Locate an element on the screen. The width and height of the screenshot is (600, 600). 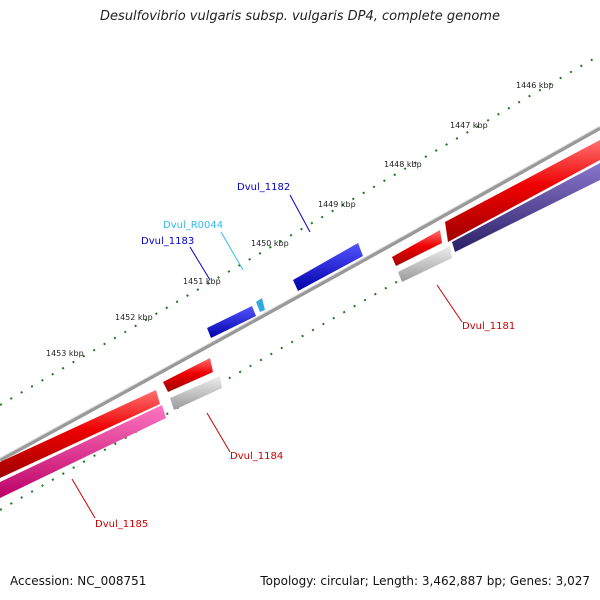
tick-label: 1448 kbp is located at coordinates (403, 164).